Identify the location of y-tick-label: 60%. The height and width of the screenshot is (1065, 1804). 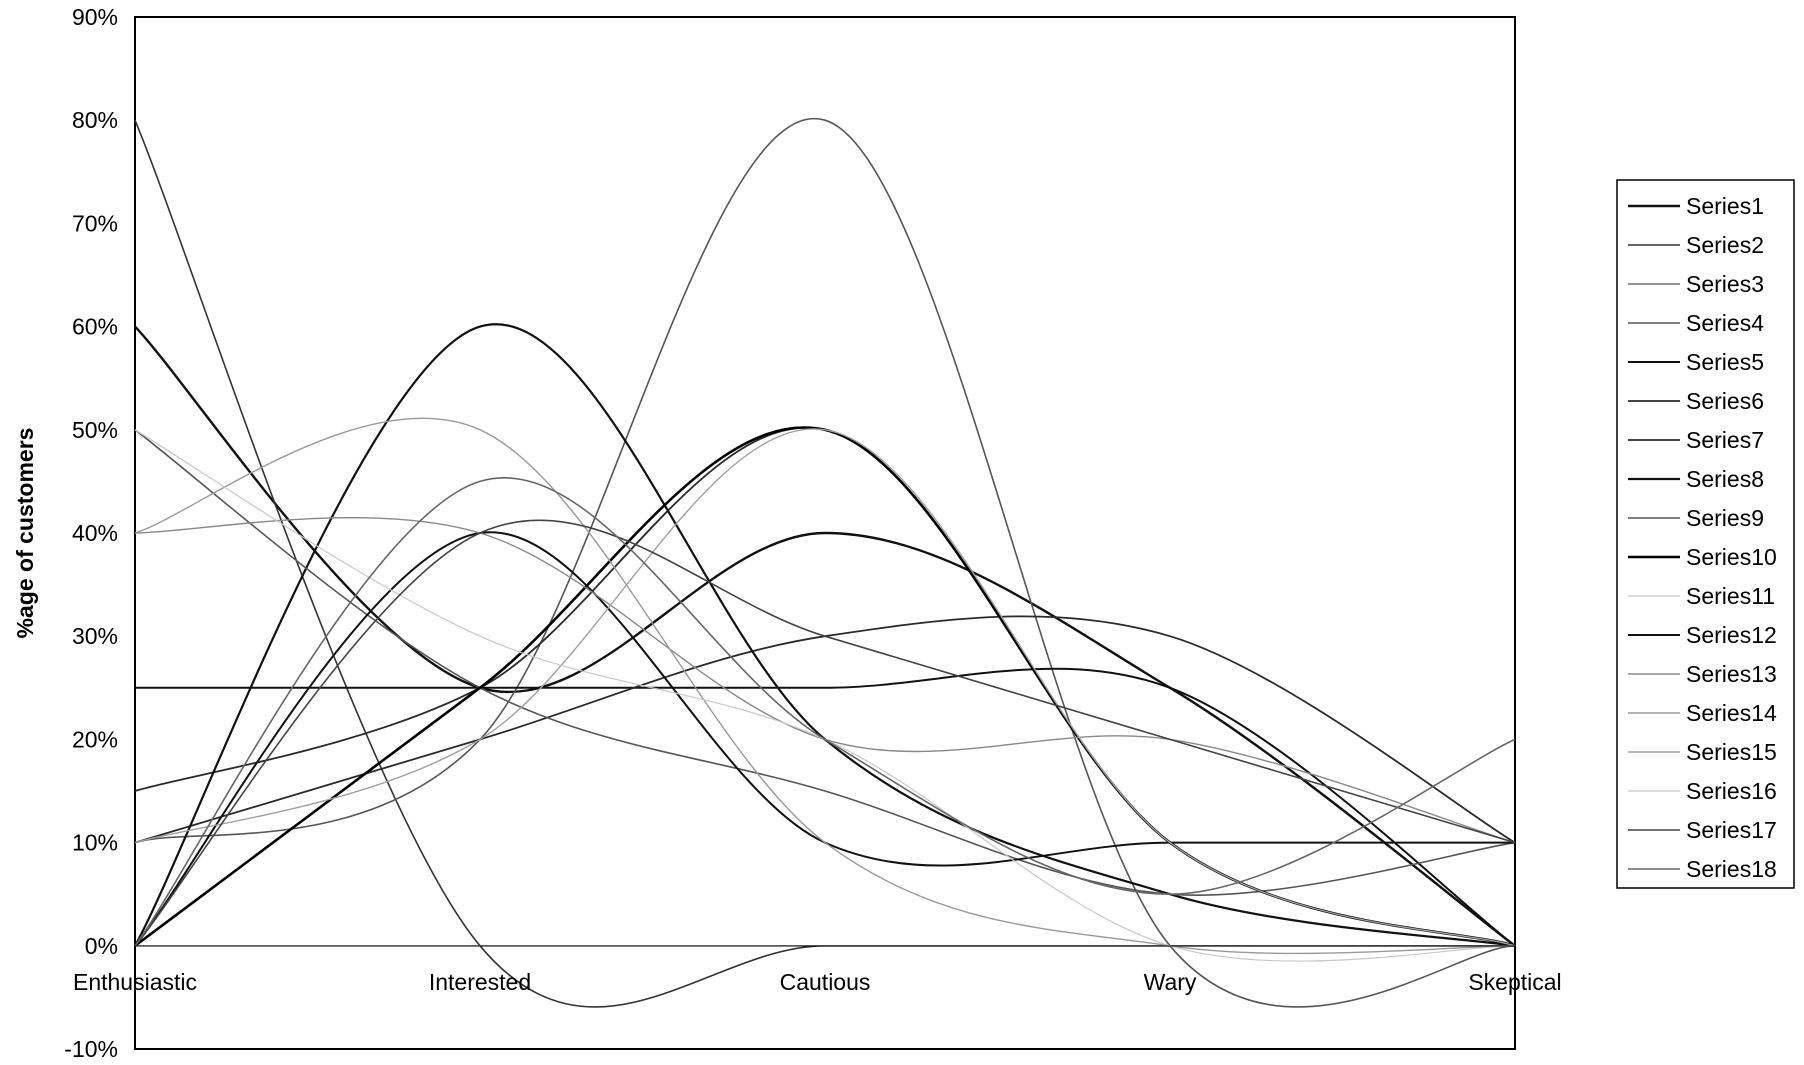
(95, 327).